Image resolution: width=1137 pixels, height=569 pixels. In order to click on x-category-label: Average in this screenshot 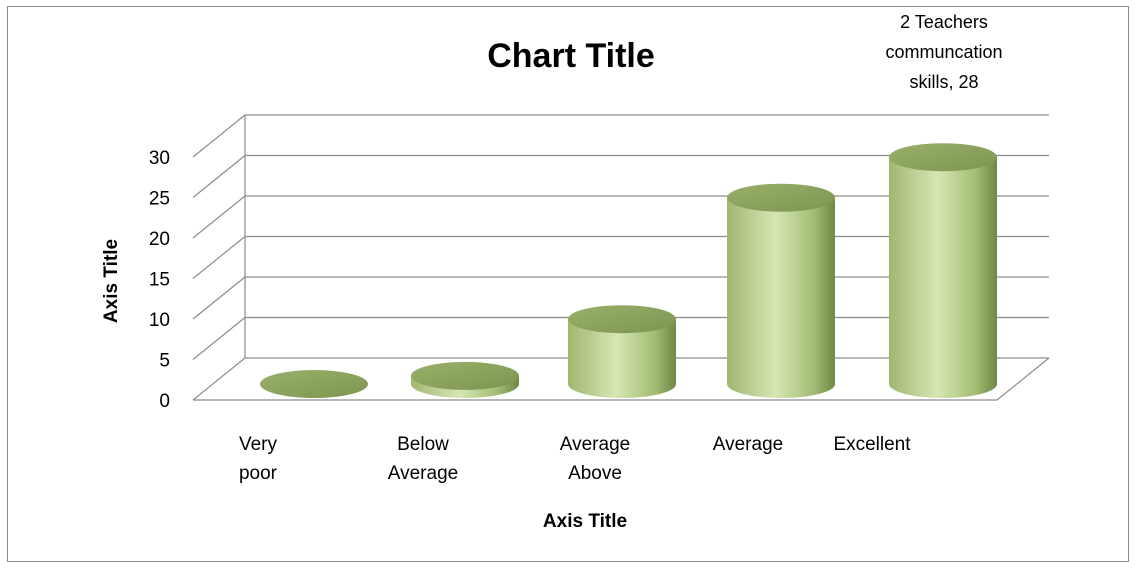, I will do `click(748, 444)`.